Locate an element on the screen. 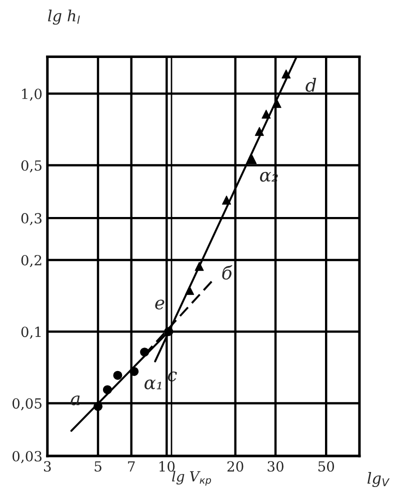  y-tick-label: 0,03 is located at coordinates (27, 457).